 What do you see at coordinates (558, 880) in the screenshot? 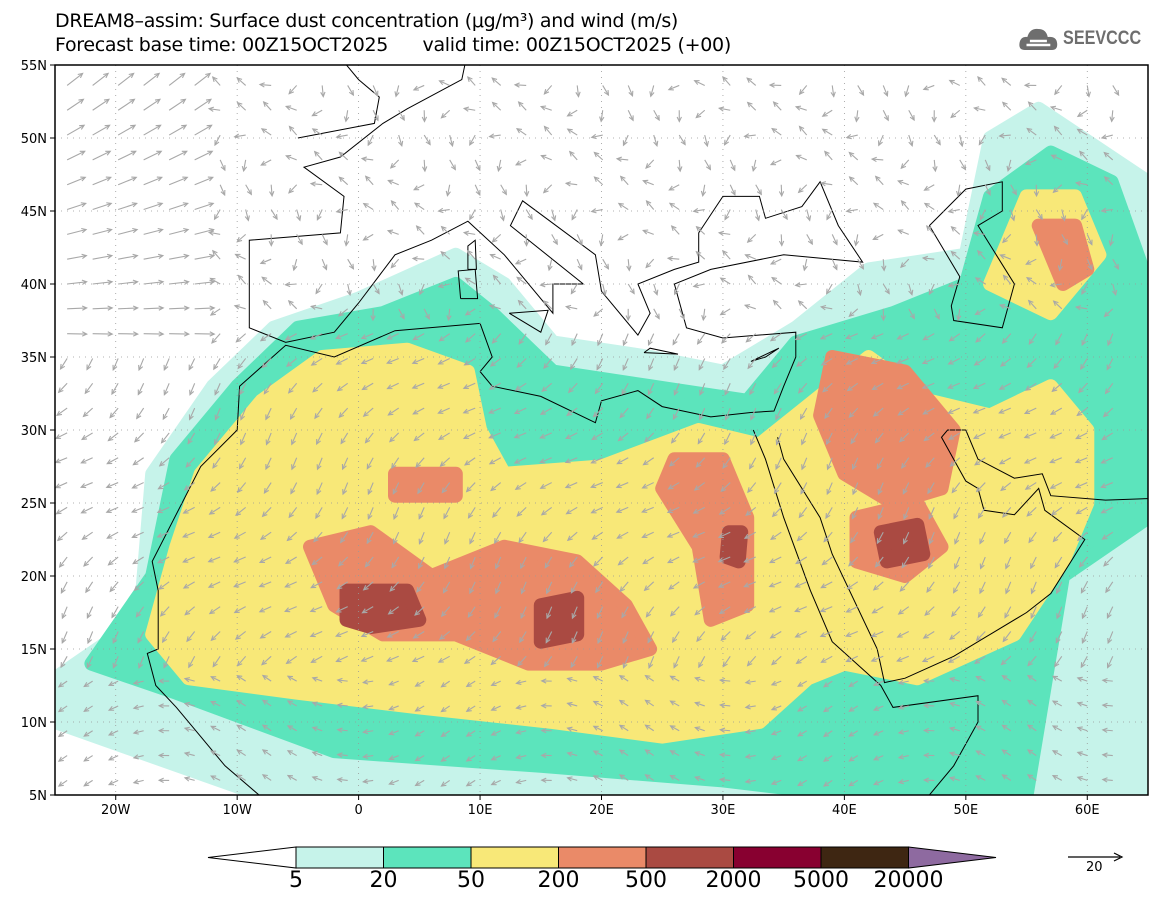
I see `colorbar-label: 200` at bounding box center [558, 880].